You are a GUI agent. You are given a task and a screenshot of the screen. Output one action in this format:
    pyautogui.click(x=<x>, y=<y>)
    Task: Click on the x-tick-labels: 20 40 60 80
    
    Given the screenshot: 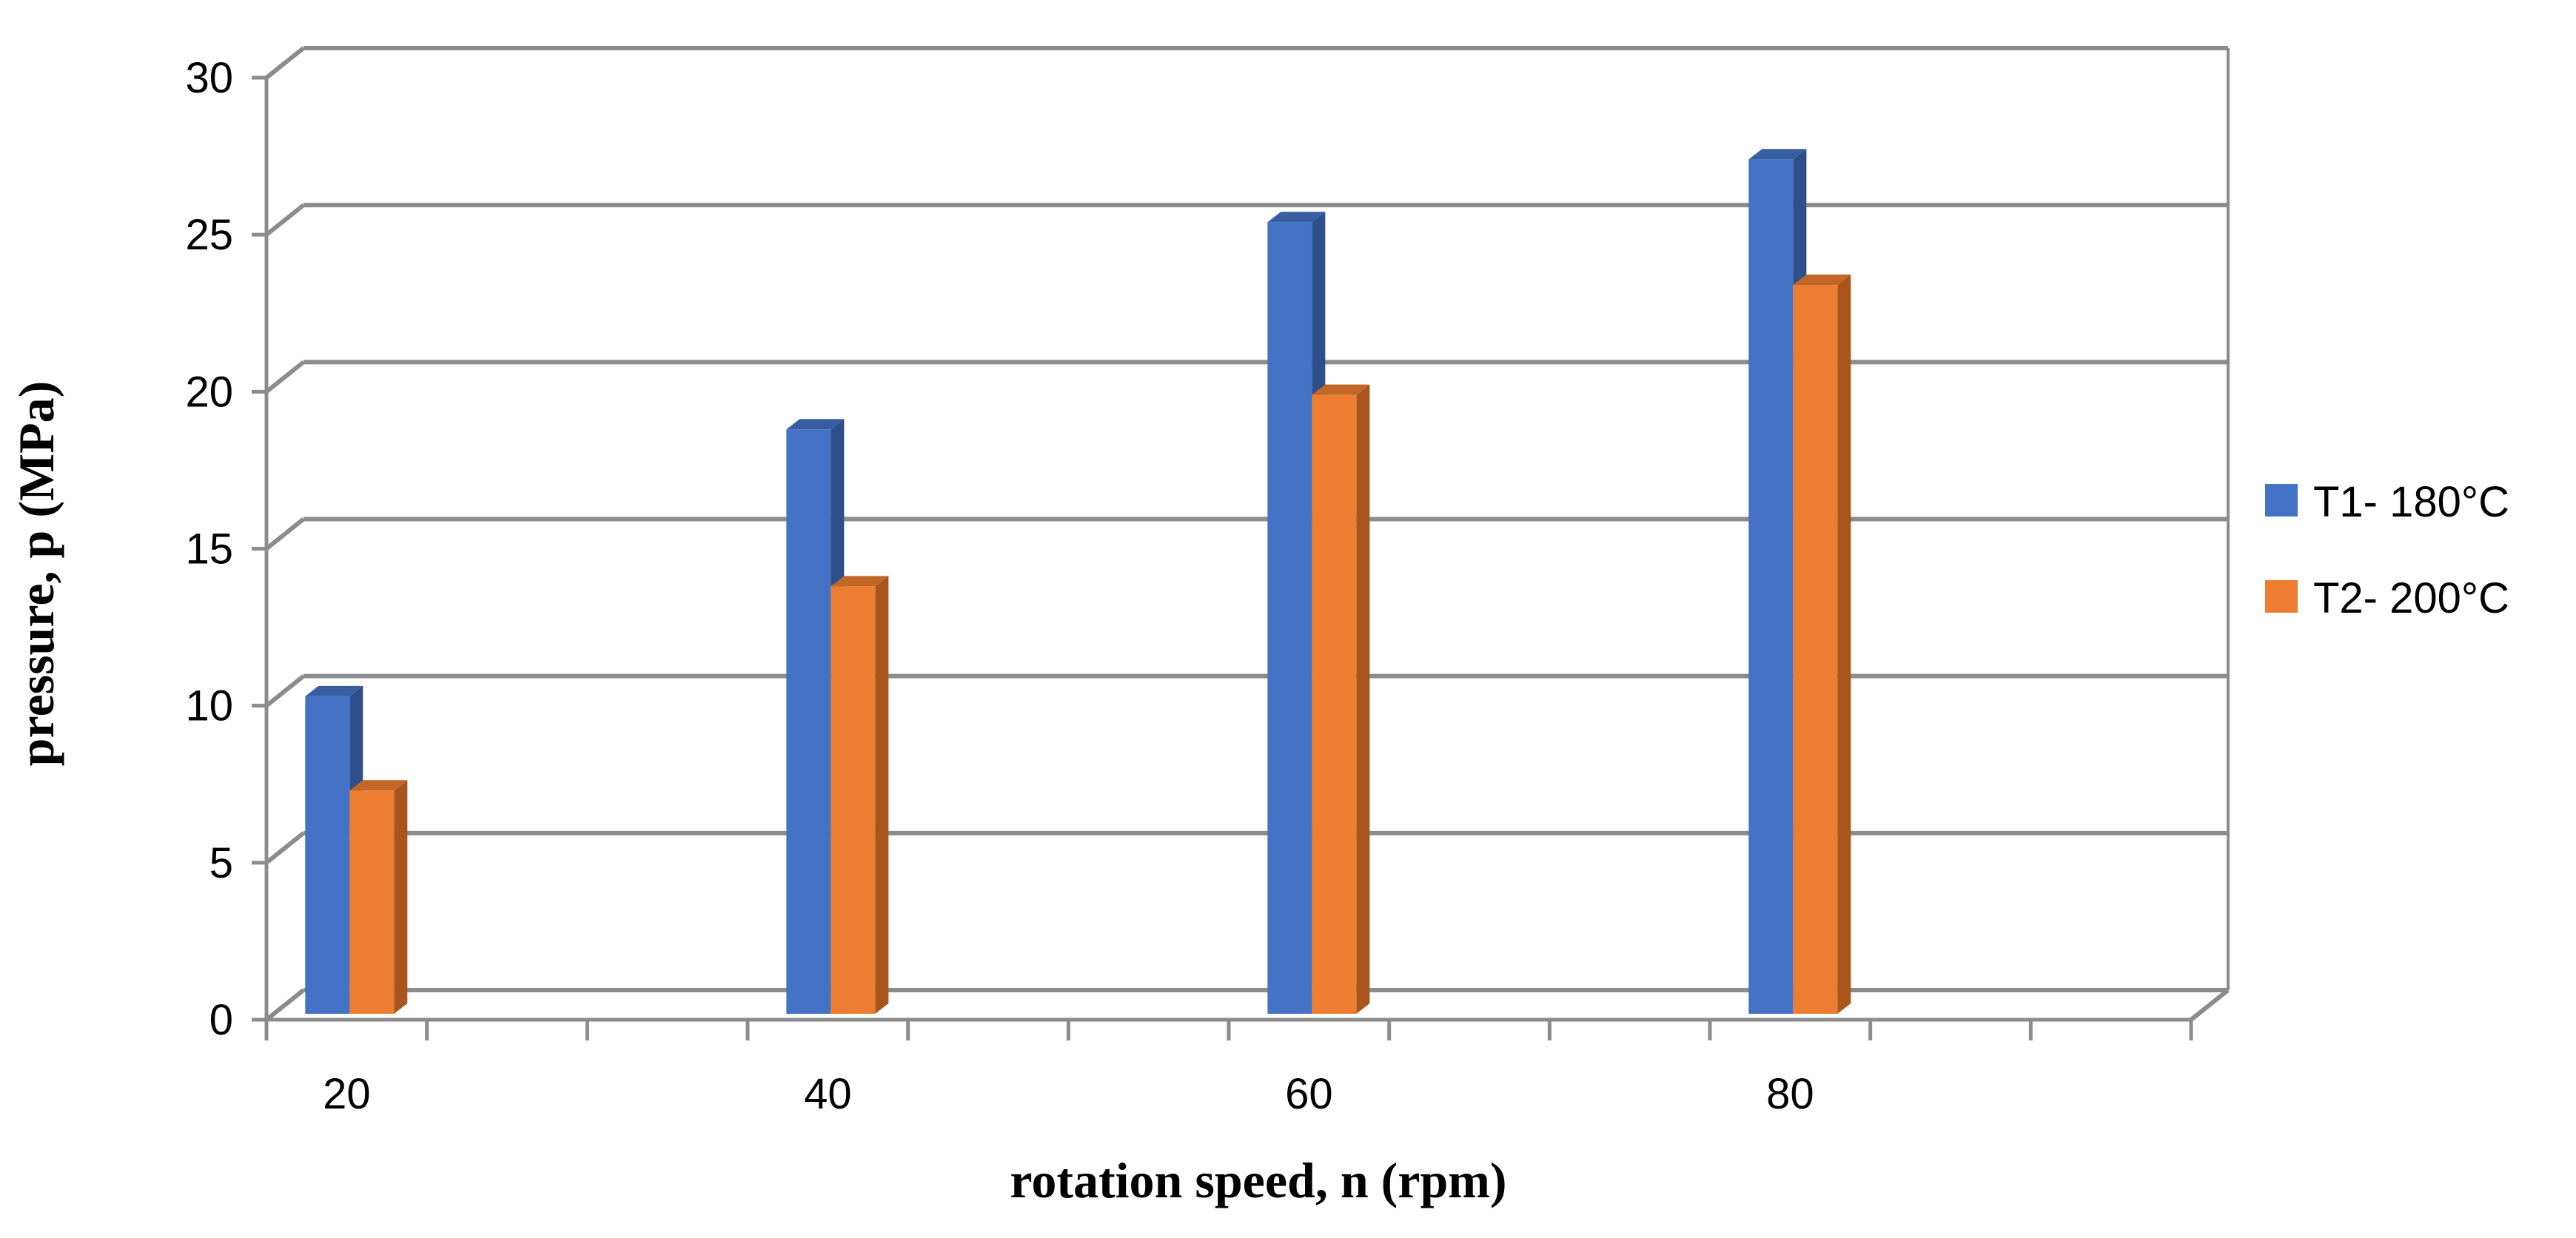 What is the action you would take?
    pyautogui.click(x=1068, y=1094)
    